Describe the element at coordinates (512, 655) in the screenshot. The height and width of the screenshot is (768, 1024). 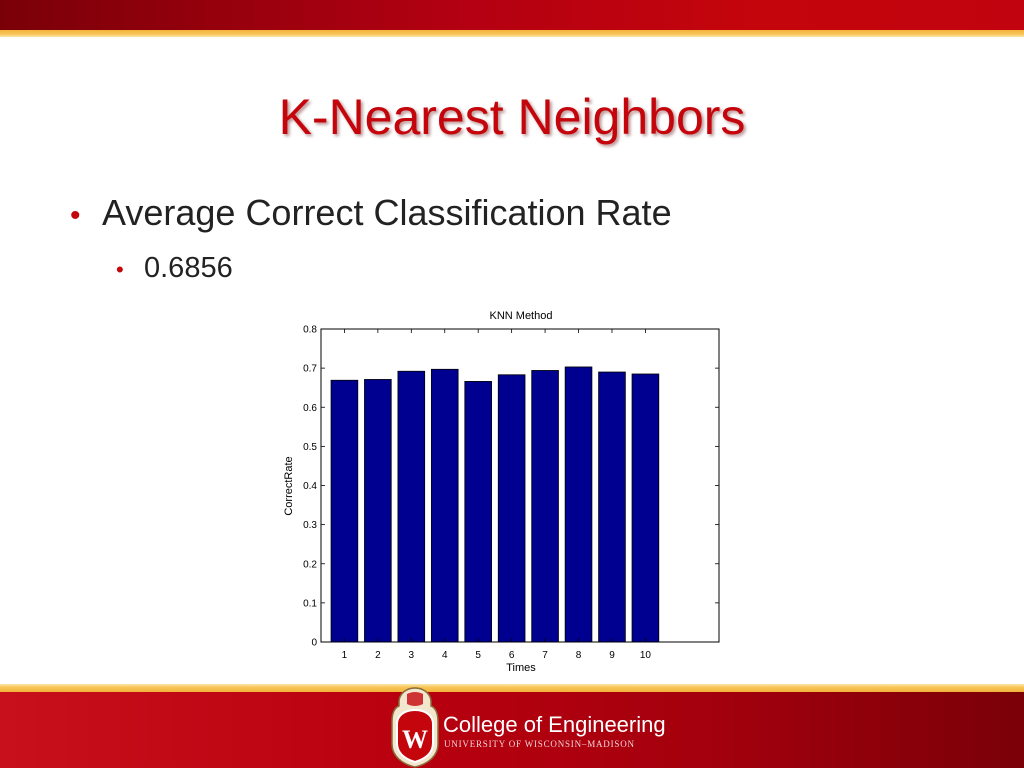
I see `x-tick-label-6: 6` at that location.